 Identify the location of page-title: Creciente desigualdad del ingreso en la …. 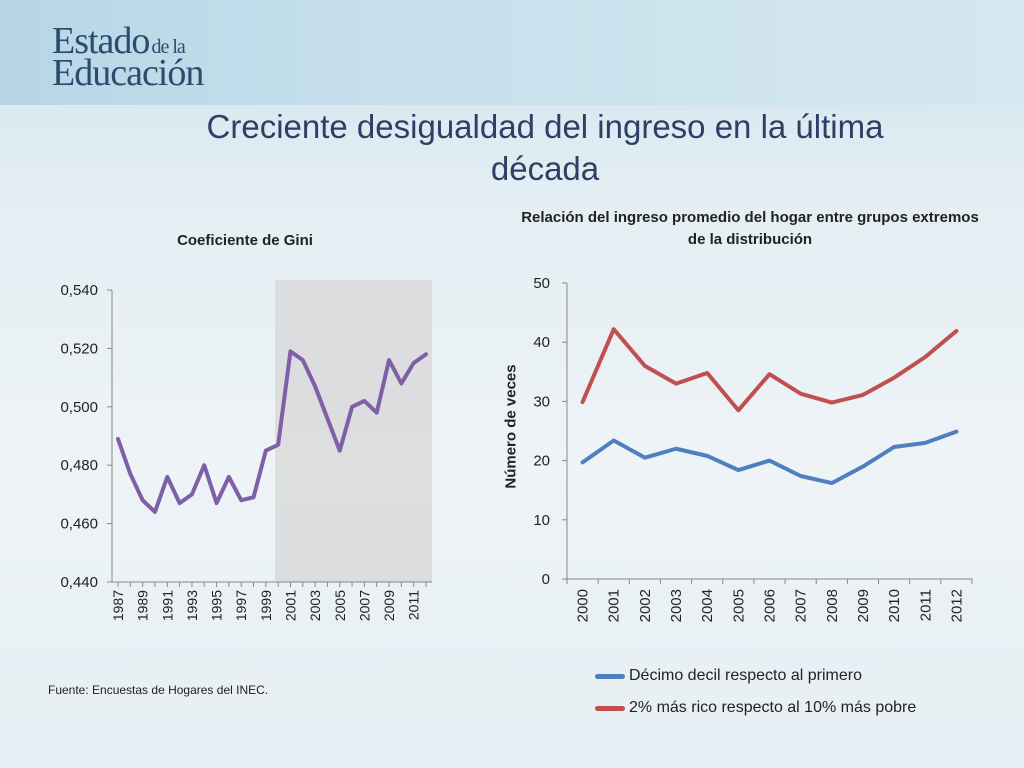
(545, 147).